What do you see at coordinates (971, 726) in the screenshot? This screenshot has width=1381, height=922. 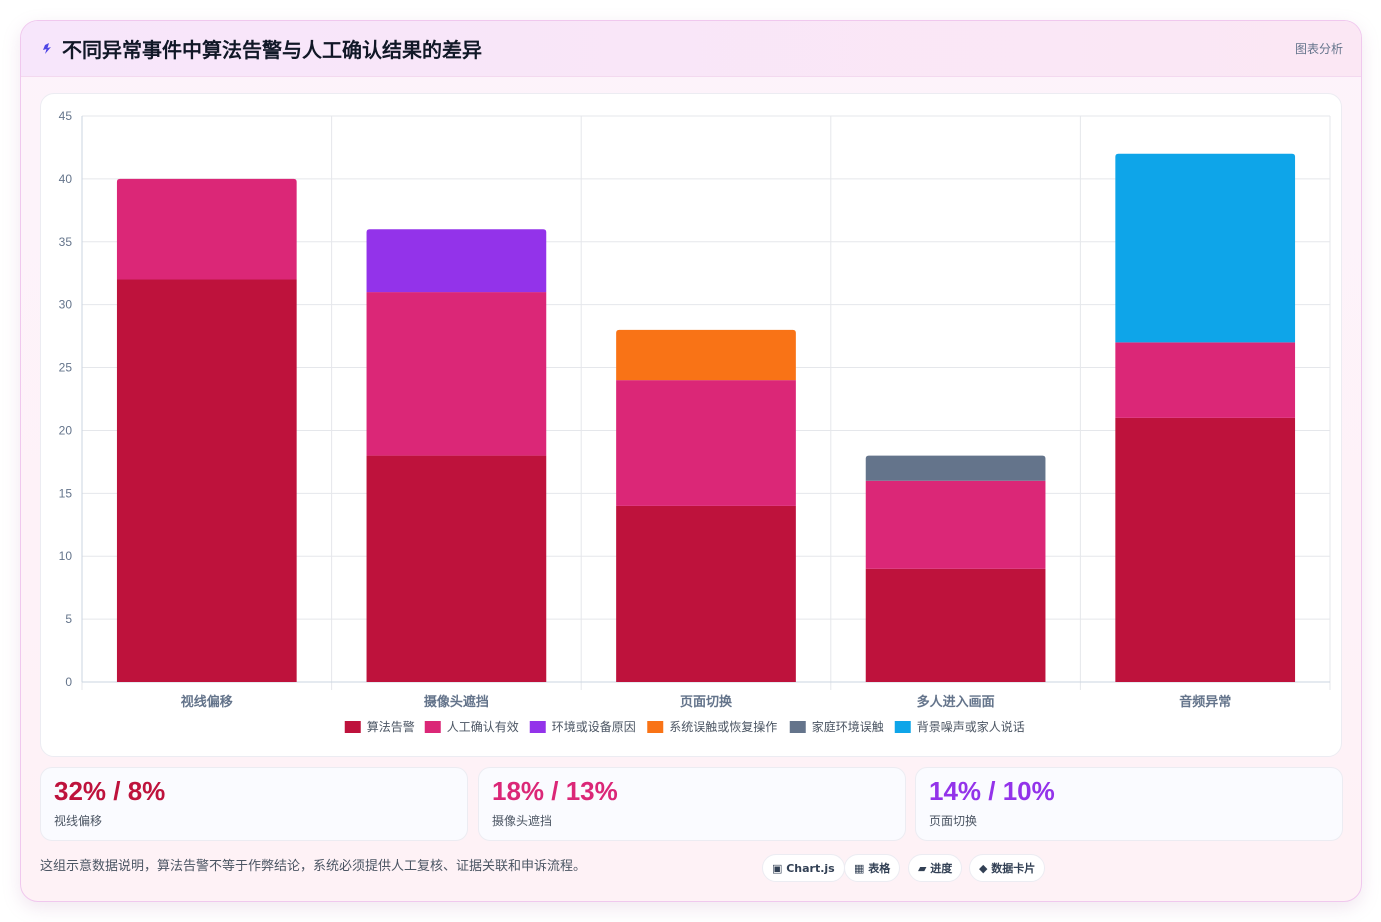 I see `legend-label: 背景噪声或家人说话` at bounding box center [971, 726].